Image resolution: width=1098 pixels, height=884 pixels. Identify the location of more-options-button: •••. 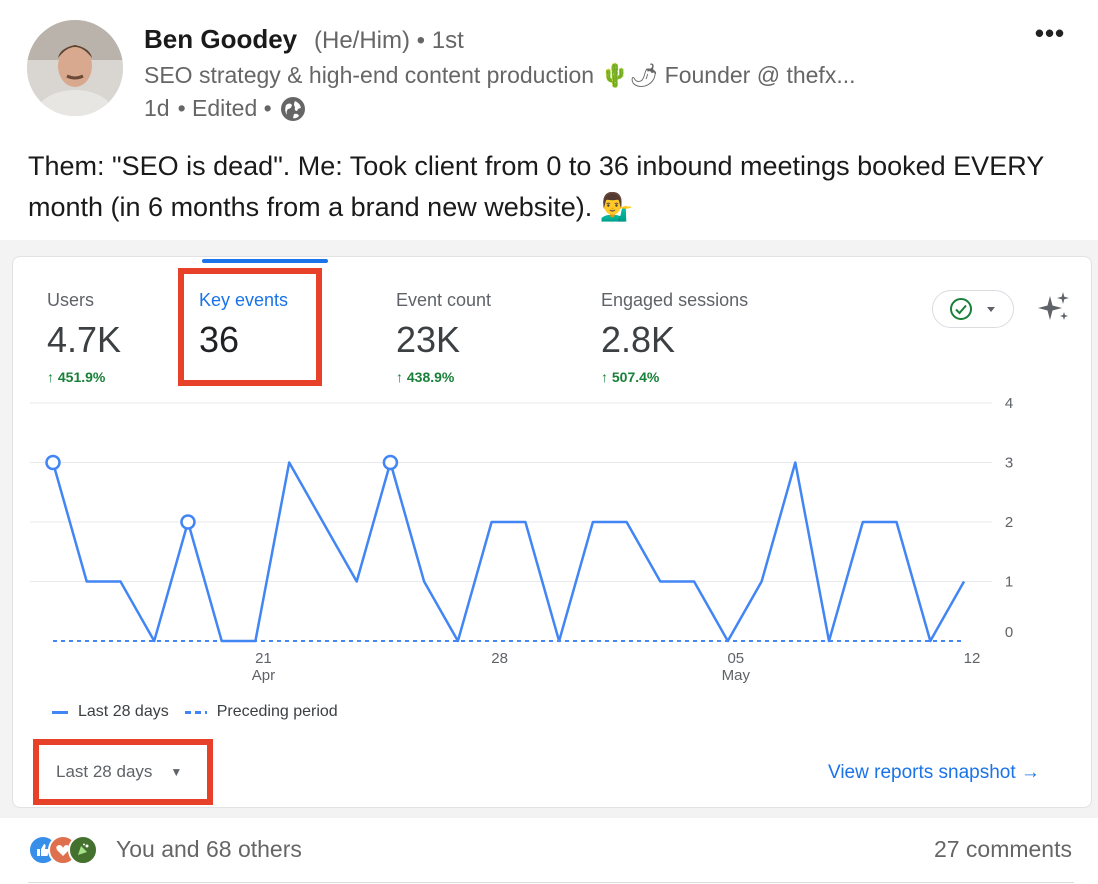
(1050, 33).